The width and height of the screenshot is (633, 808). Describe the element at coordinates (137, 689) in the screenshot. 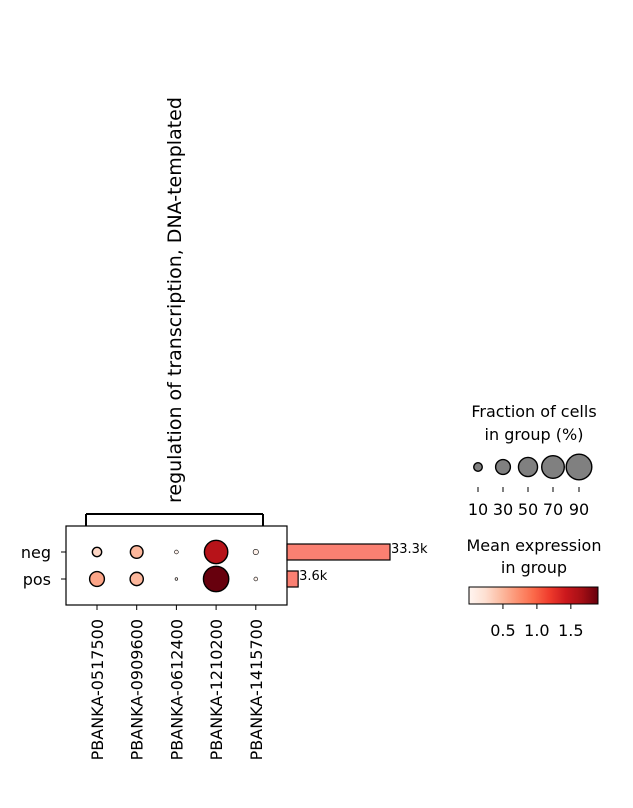

I see `column-label-PBANKA-0909600: PBANKA-0909600` at that location.